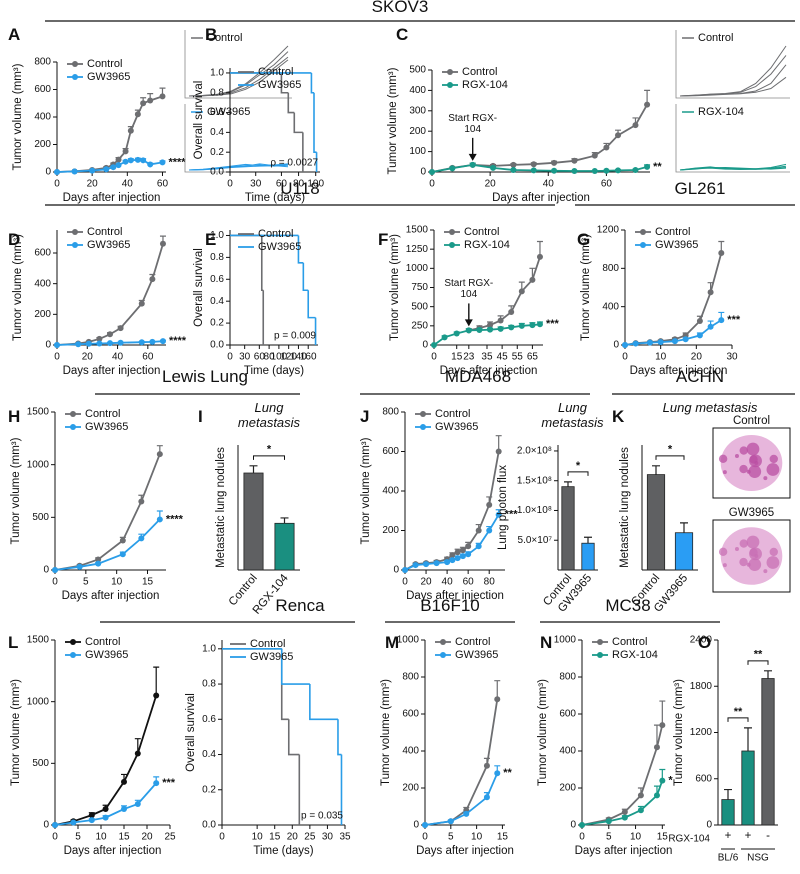 The height and width of the screenshot is (874, 800). Describe the element at coordinates (269, 415) in the screenshot. I see `chart-title-box: Lung metastasis` at that location.